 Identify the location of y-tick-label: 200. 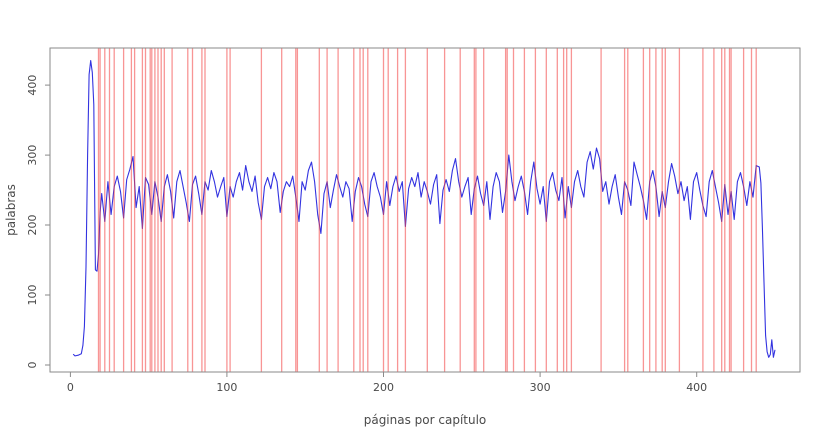
(32, 225).